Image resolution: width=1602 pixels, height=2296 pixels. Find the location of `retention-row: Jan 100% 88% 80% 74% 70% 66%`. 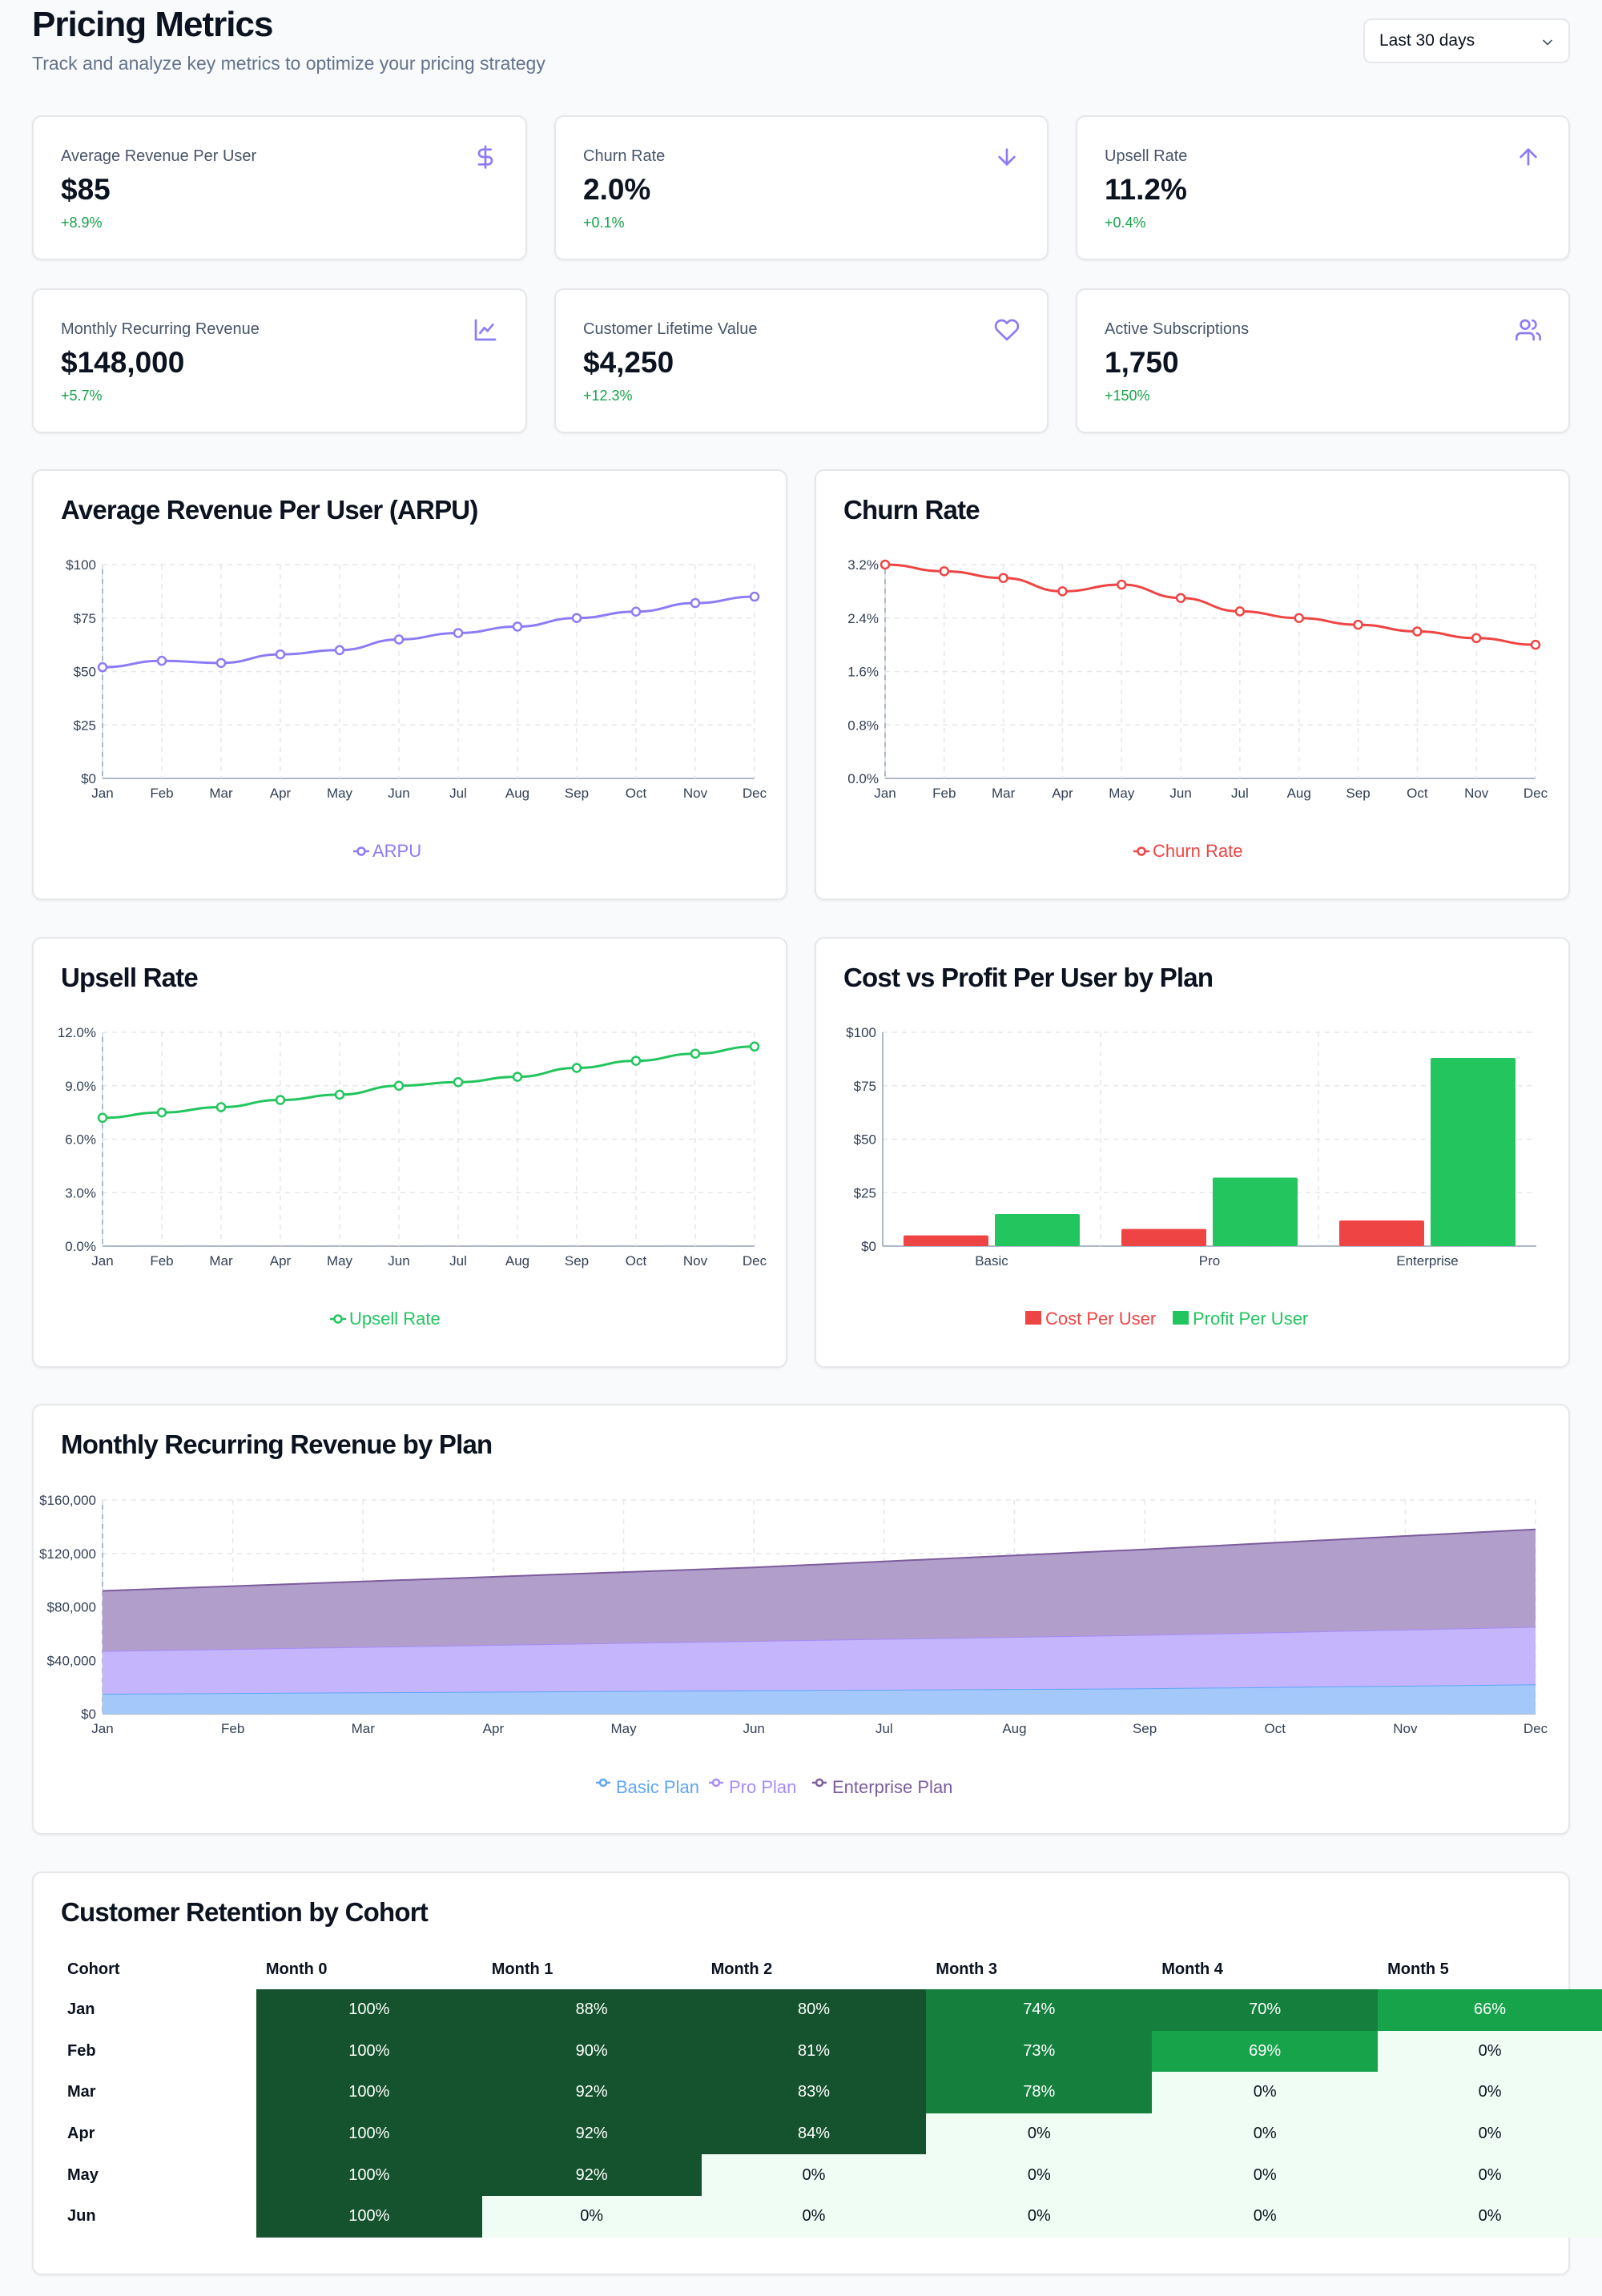

retention-row: Jan 100% 88% 80% 74% 70% 66% is located at coordinates (830, 2010).